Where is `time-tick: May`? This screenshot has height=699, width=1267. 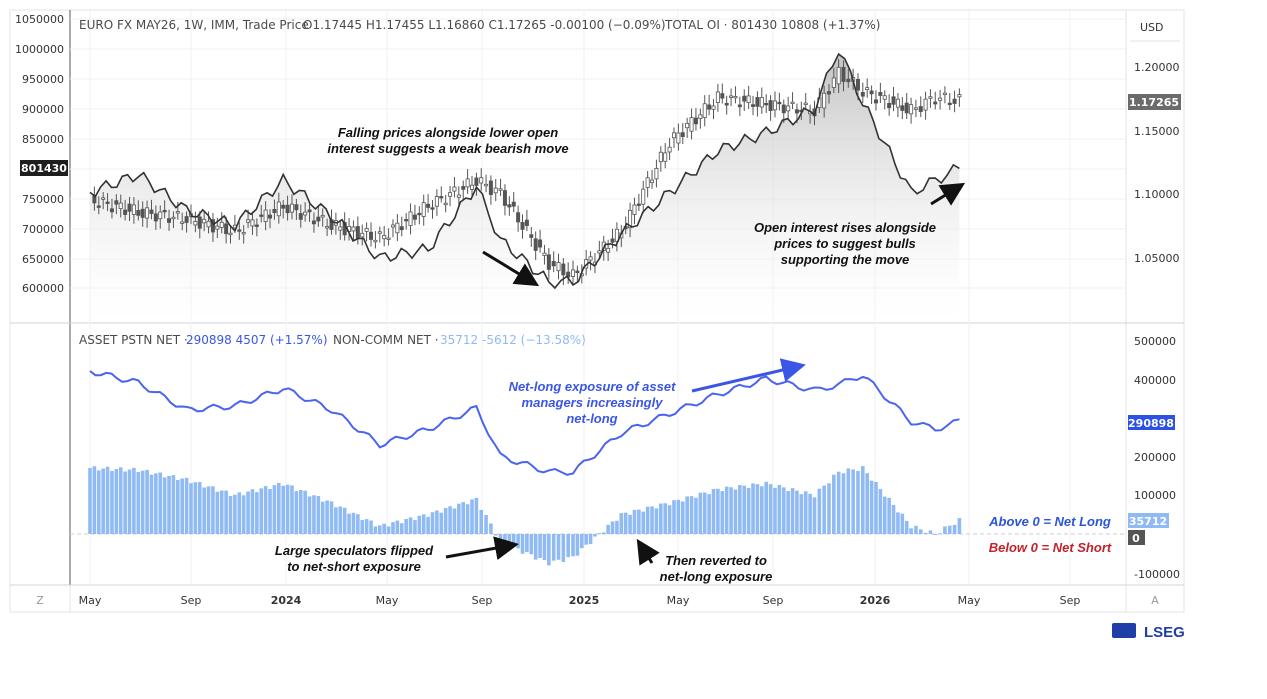 time-tick: May is located at coordinates (90, 600).